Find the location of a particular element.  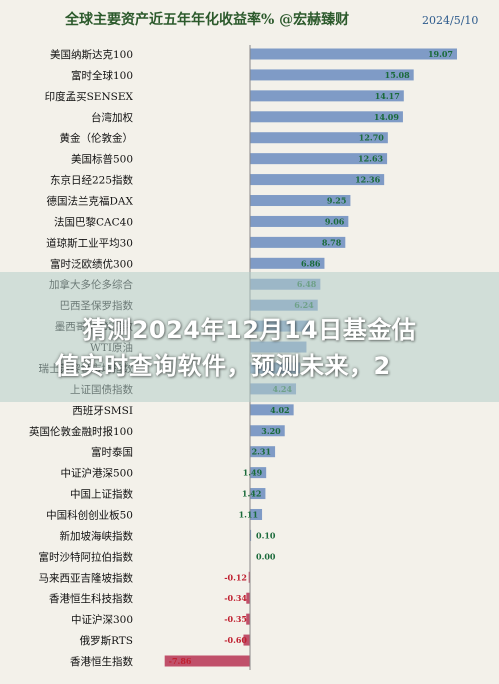

category-label: 台湾加权 is located at coordinates (112, 117).